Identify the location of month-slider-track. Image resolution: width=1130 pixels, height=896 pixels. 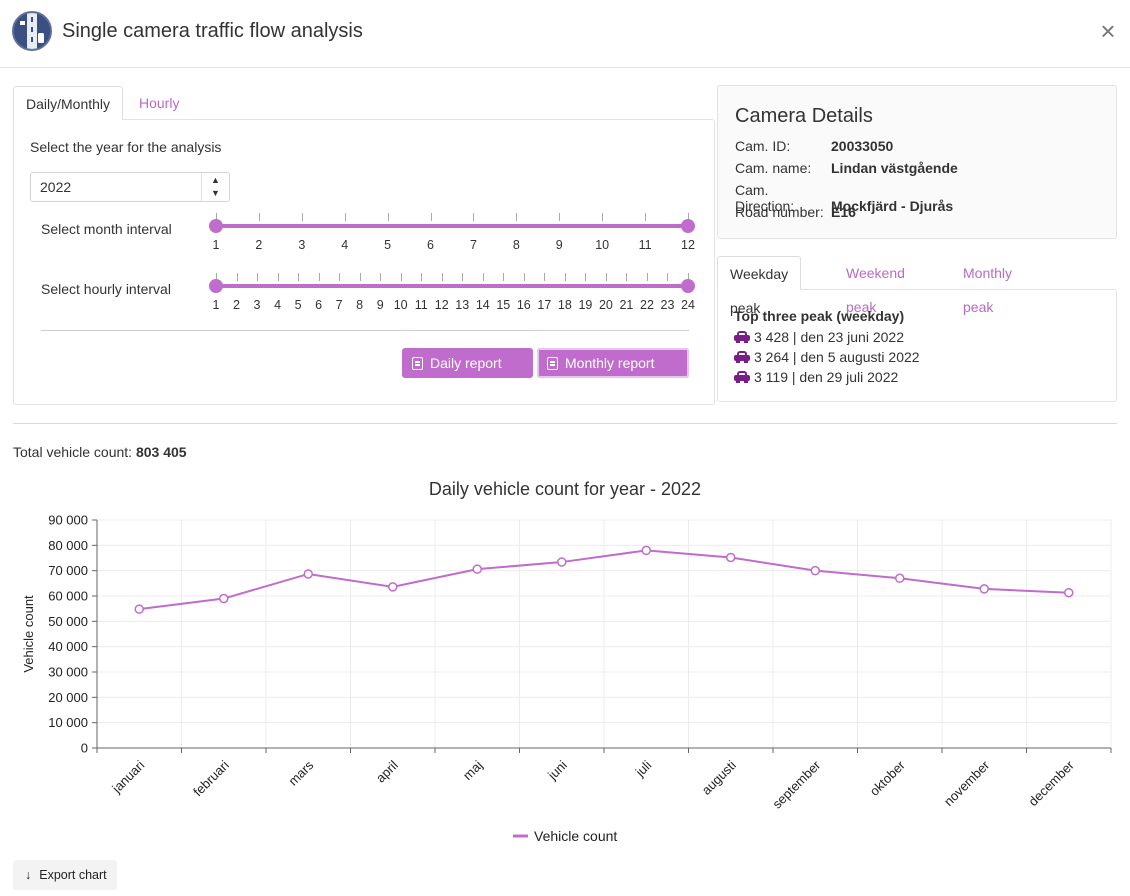
(452, 226).